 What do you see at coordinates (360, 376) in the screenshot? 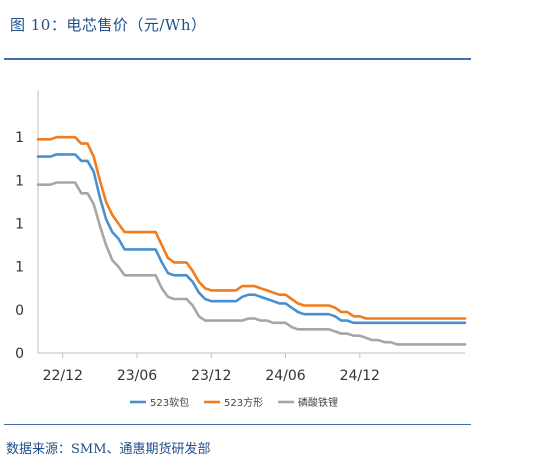
I see `x-tick-label: 24/12` at bounding box center [360, 376].